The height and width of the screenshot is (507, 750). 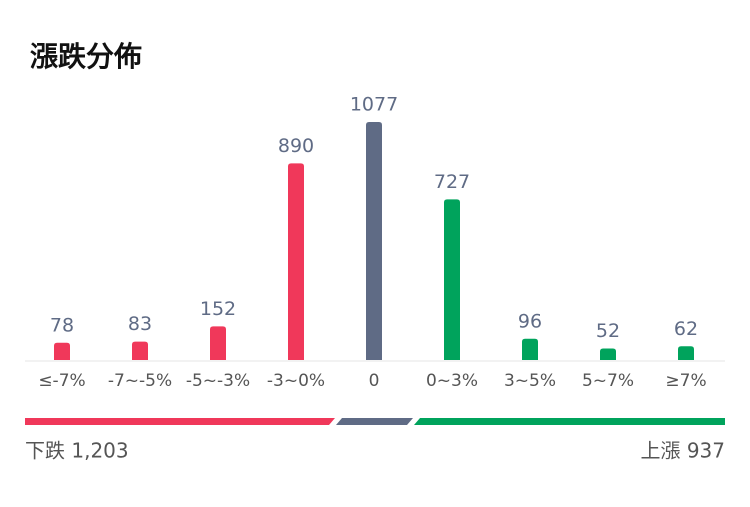 I want to click on value-label: 52, so click(x=608, y=331).